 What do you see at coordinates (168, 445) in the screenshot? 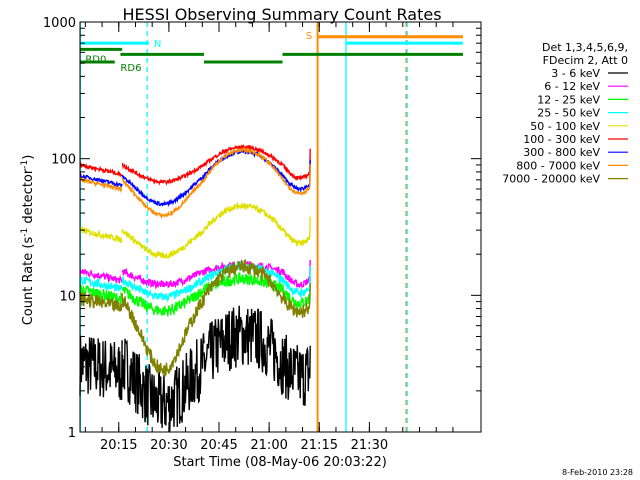
I see `x-tick-label-1: 20:30` at bounding box center [168, 445].